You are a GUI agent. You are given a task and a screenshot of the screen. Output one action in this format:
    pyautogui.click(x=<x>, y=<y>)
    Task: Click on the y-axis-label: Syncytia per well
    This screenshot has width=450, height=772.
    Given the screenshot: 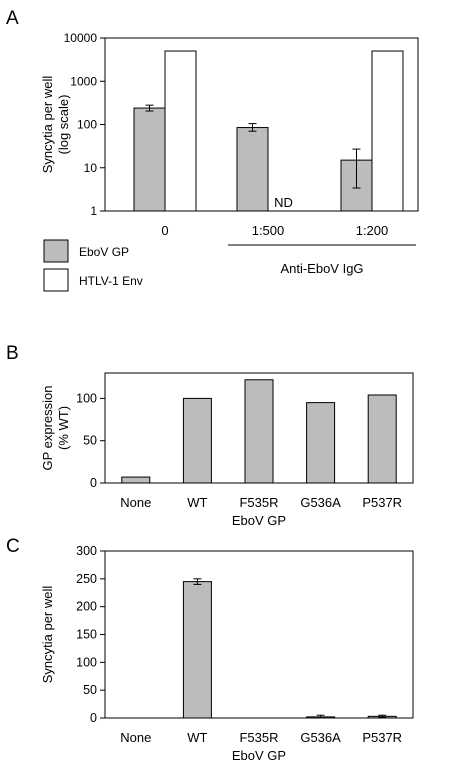 What is the action you would take?
    pyautogui.click(x=47, y=635)
    